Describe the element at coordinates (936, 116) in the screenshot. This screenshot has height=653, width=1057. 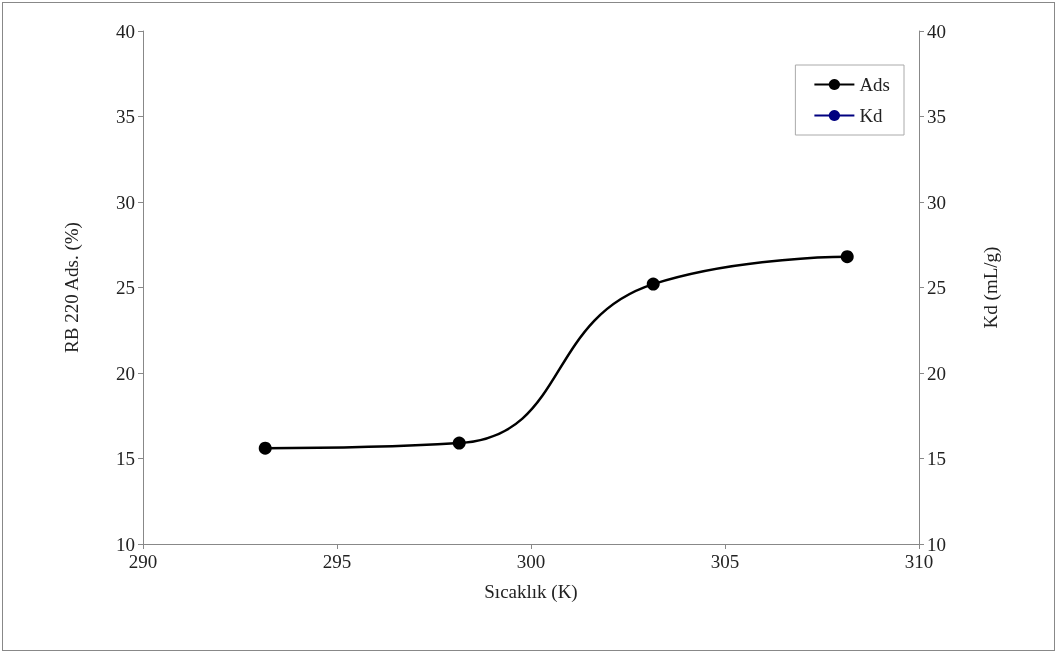
I see `y2-tick-label: 35` at that location.